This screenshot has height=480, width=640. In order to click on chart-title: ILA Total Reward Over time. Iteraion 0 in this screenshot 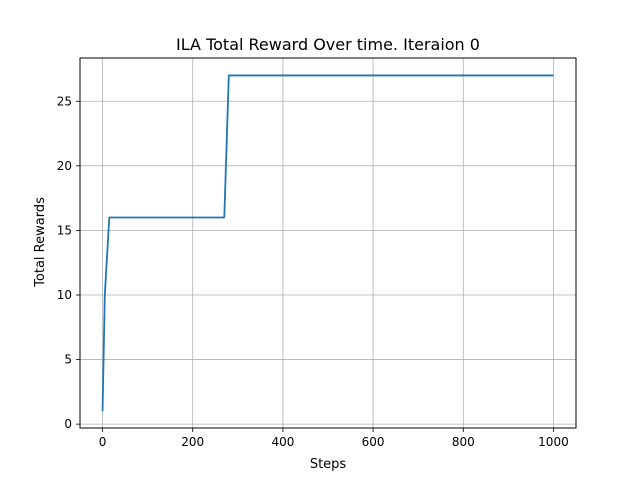, I will do `click(328, 44)`.